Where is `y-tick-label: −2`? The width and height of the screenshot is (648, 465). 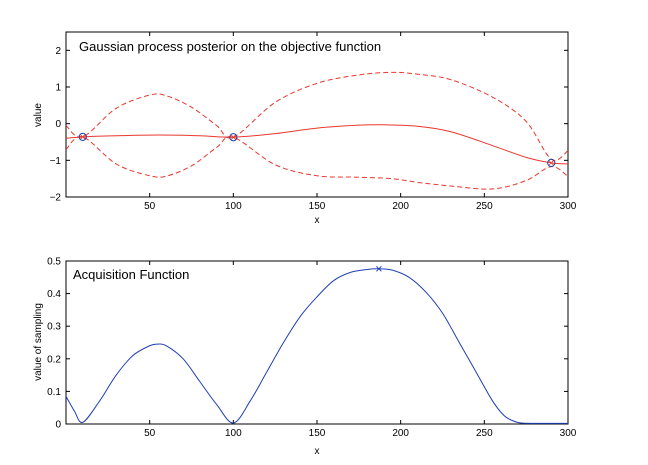 y-tick-label: −2 is located at coordinates (56, 198).